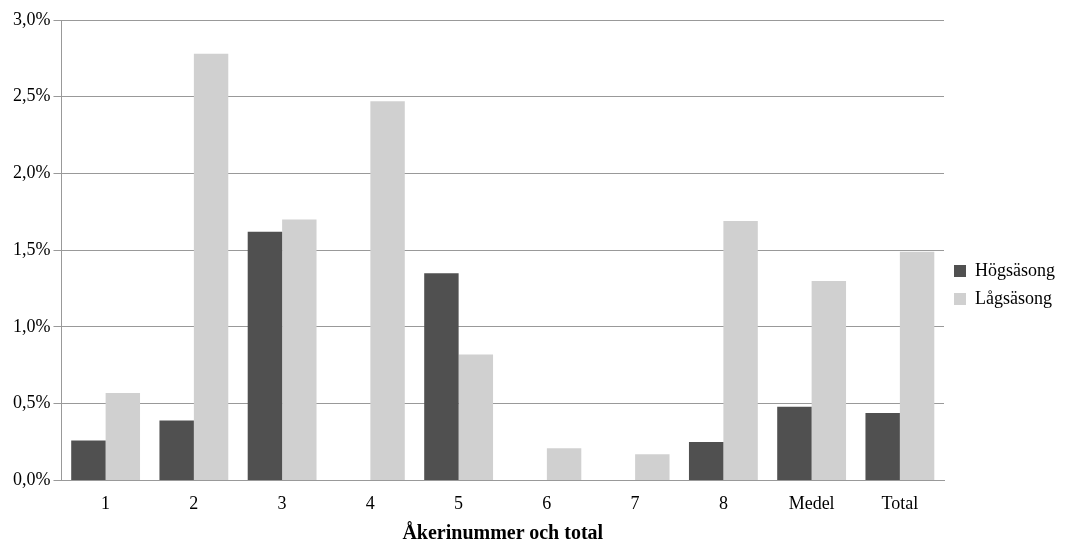 This screenshot has height=555, width=1085. What do you see at coordinates (370, 502) in the screenshot?
I see `x-tick-label: 4` at bounding box center [370, 502].